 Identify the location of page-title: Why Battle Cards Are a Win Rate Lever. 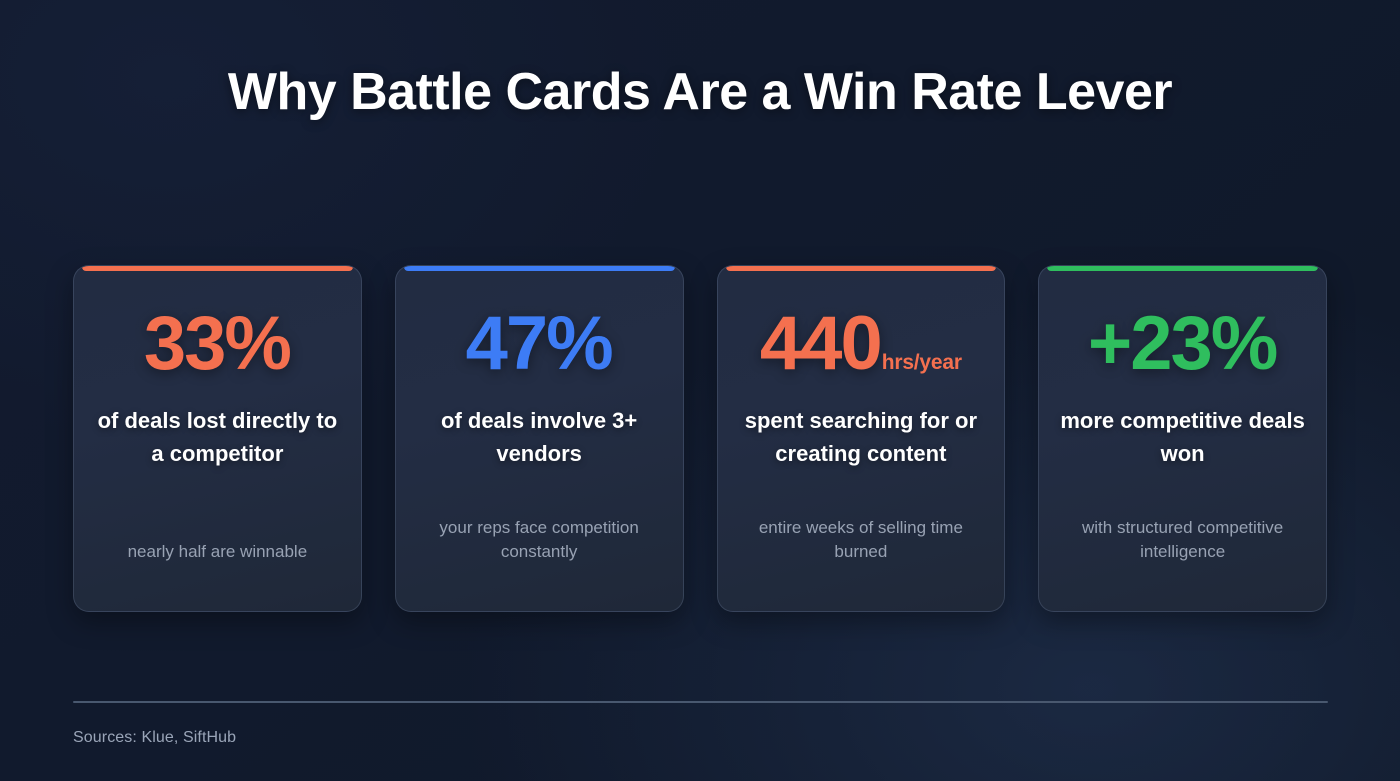
(700, 92).